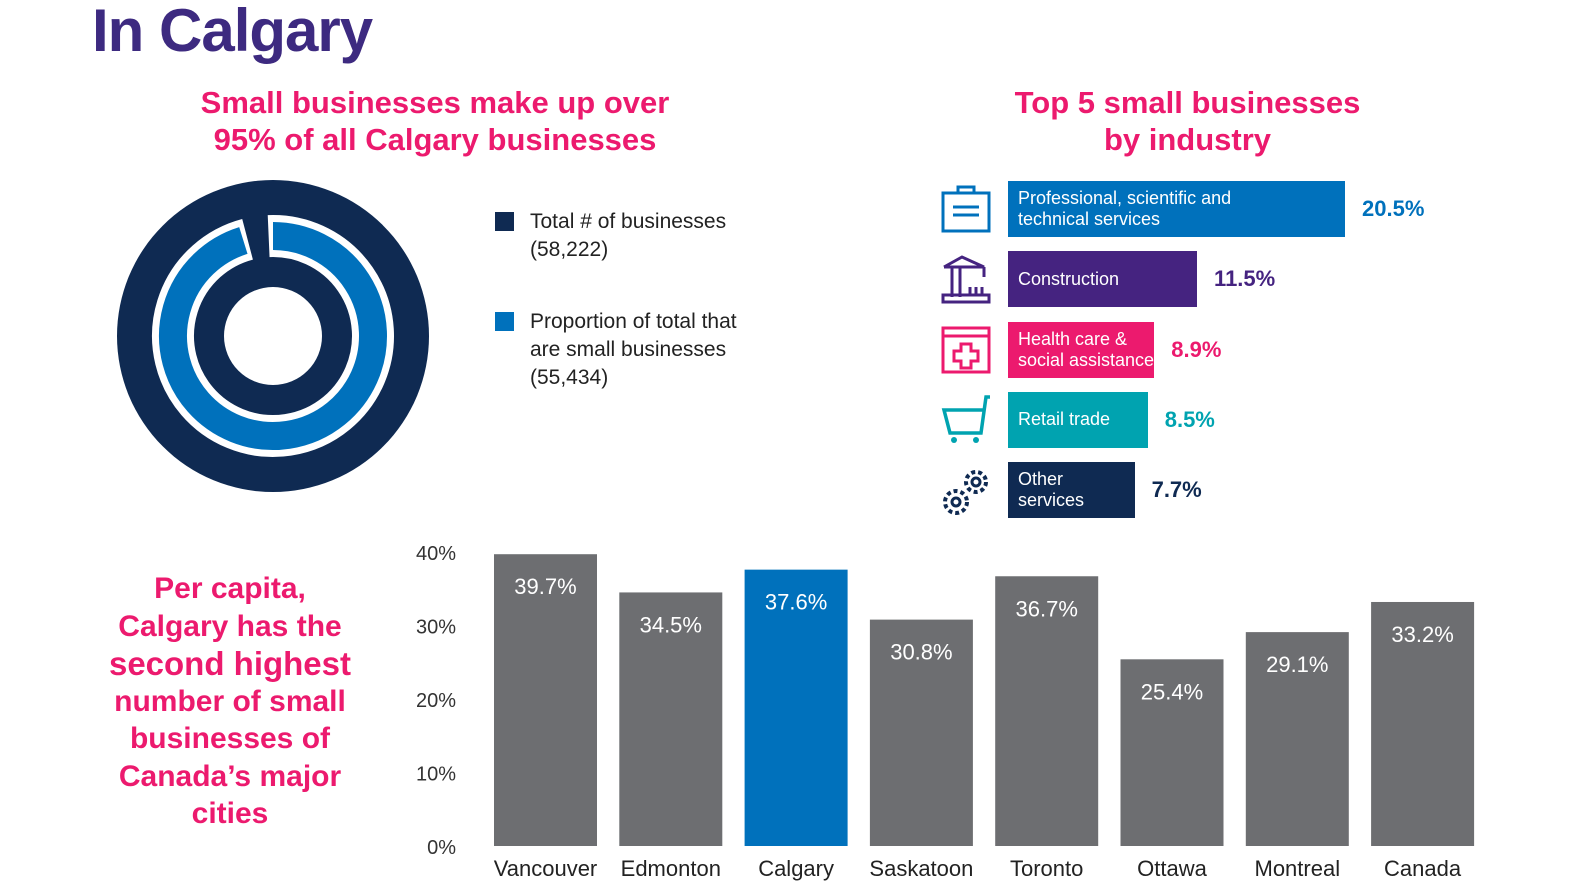  Describe the element at coordinates (504, 221) in the screenshot. I see `legend-swatch-total` at that location.